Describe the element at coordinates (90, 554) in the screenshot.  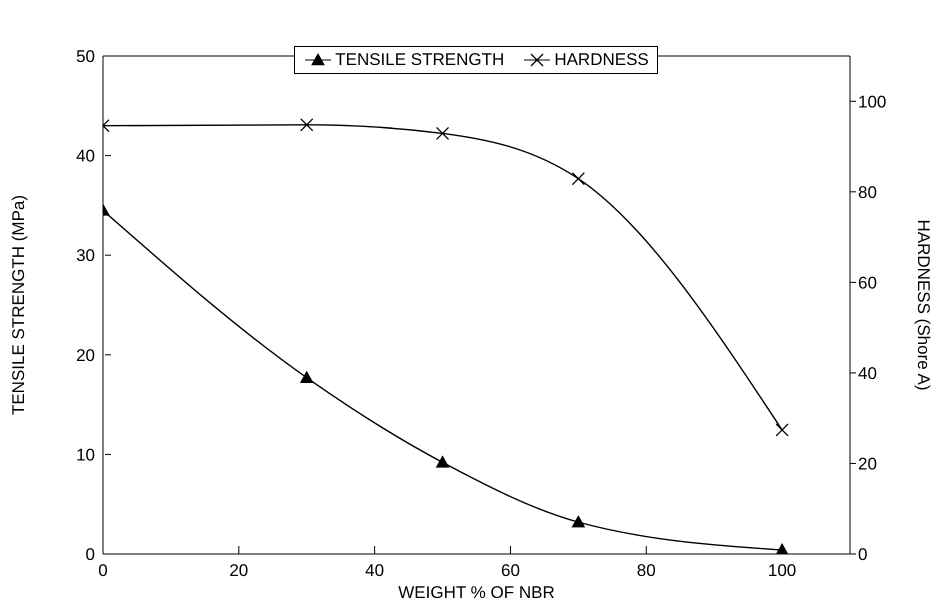
I see `y-tick-label: 0` at that location.